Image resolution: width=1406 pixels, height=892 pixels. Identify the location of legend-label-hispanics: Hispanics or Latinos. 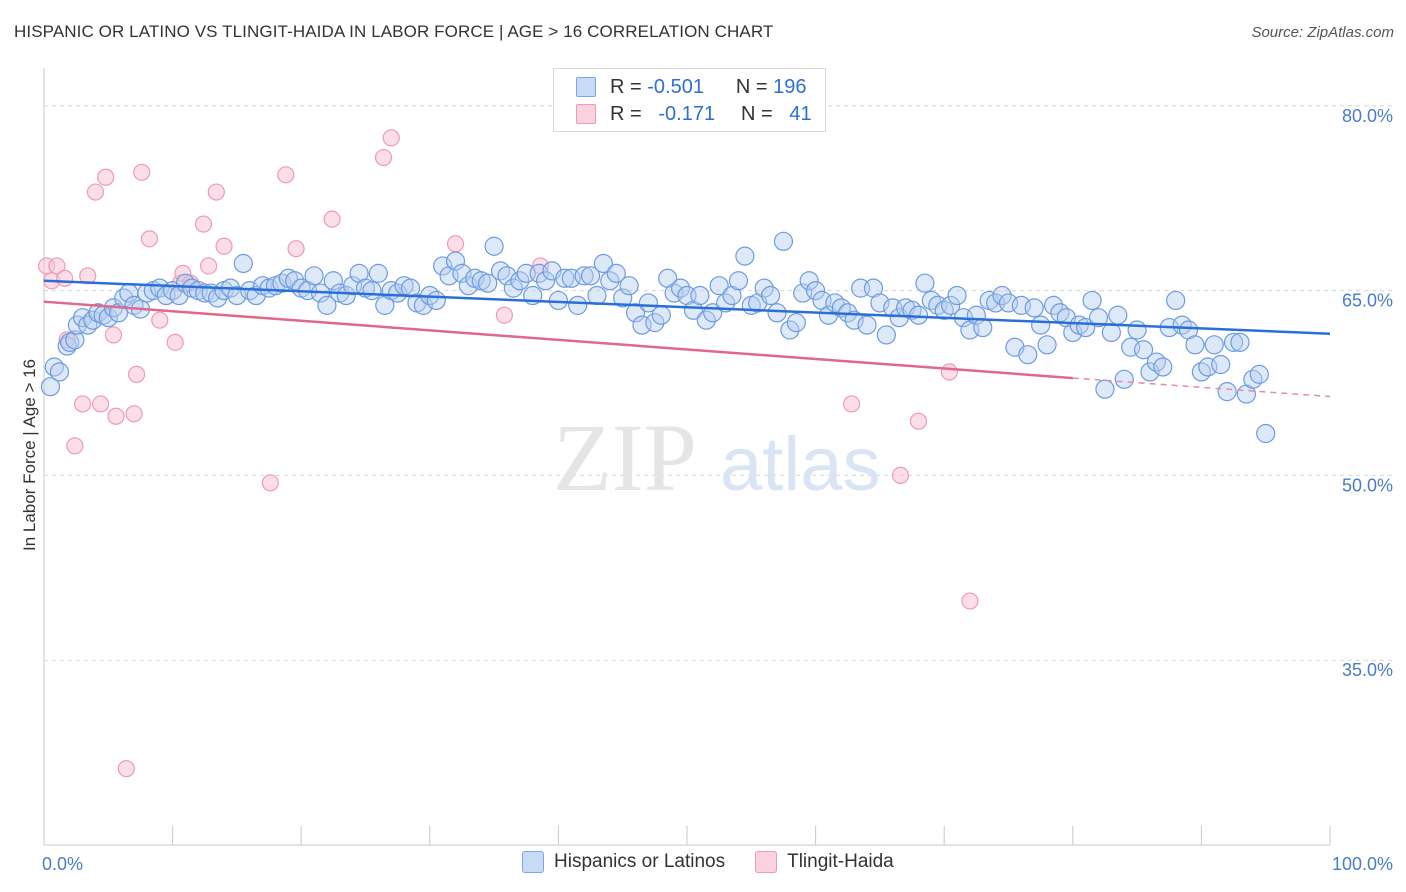
(640, 861).